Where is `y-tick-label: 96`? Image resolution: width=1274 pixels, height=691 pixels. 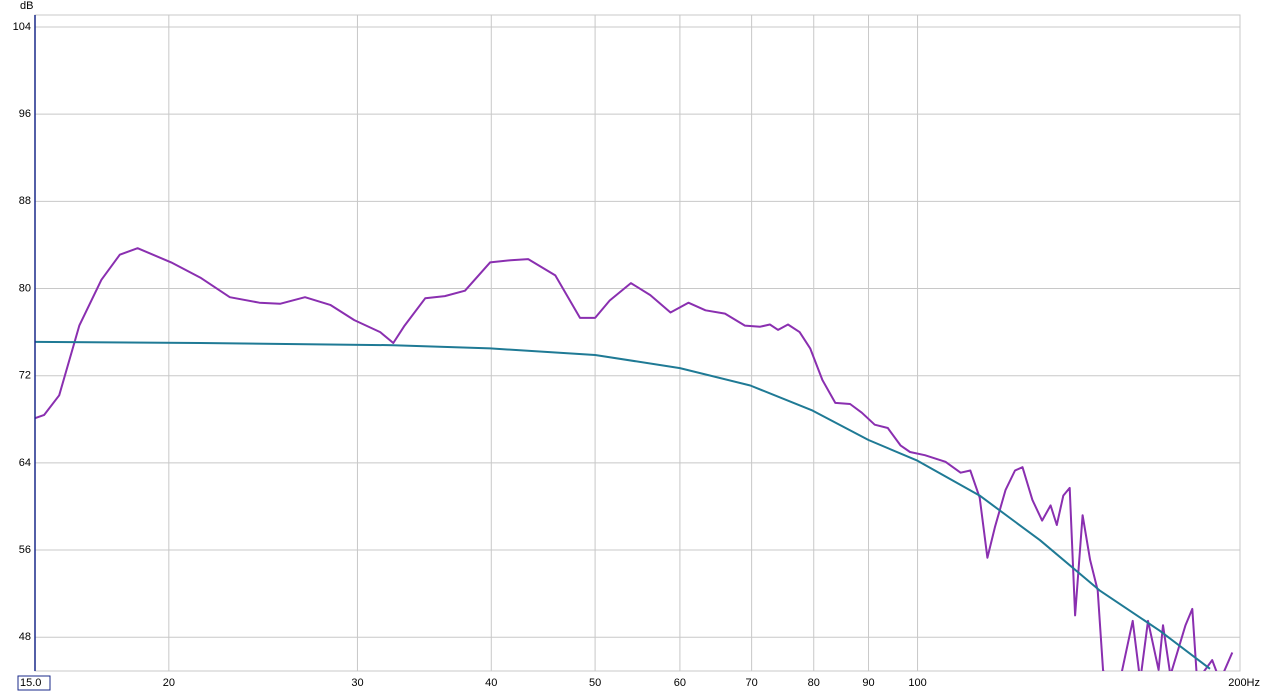 y-tick-label: 96 is located at coordinates (25, 114).